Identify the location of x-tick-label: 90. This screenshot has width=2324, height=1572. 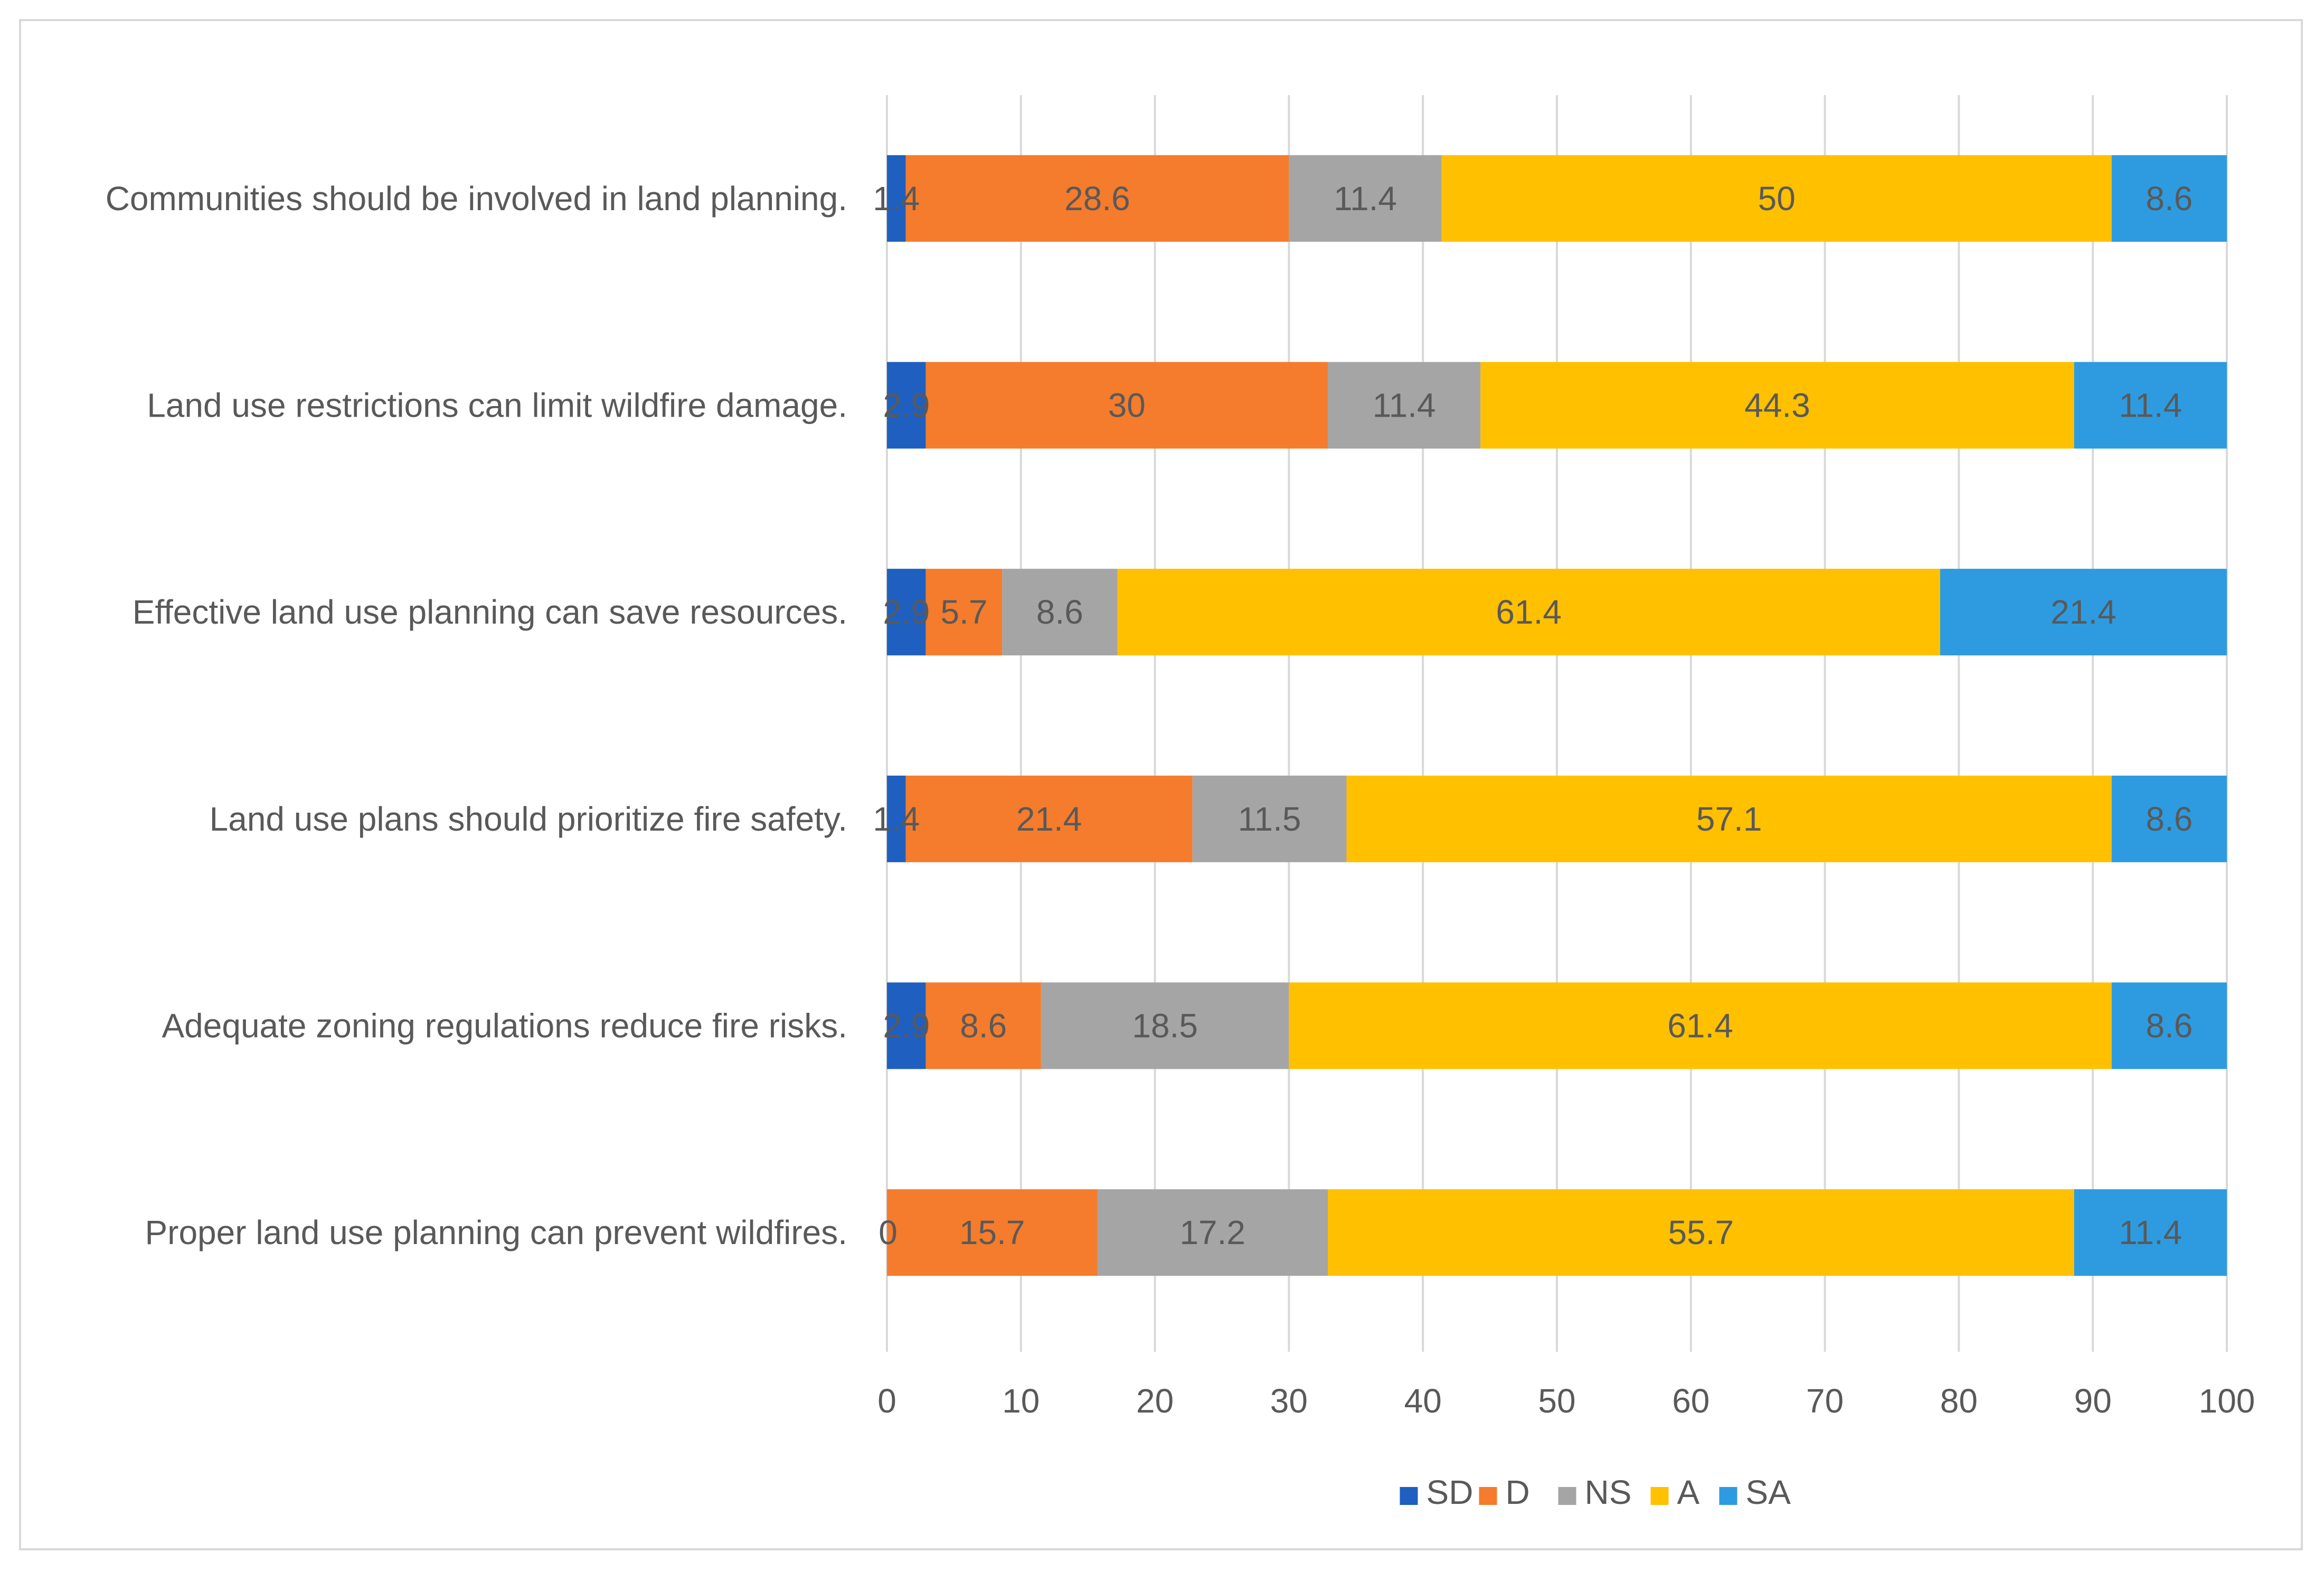
(2093, 1401).